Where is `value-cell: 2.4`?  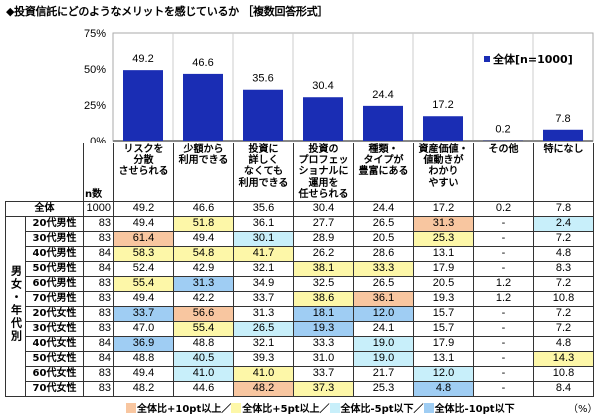 value-cell: 2.4 is located at coordinates (564, 223).